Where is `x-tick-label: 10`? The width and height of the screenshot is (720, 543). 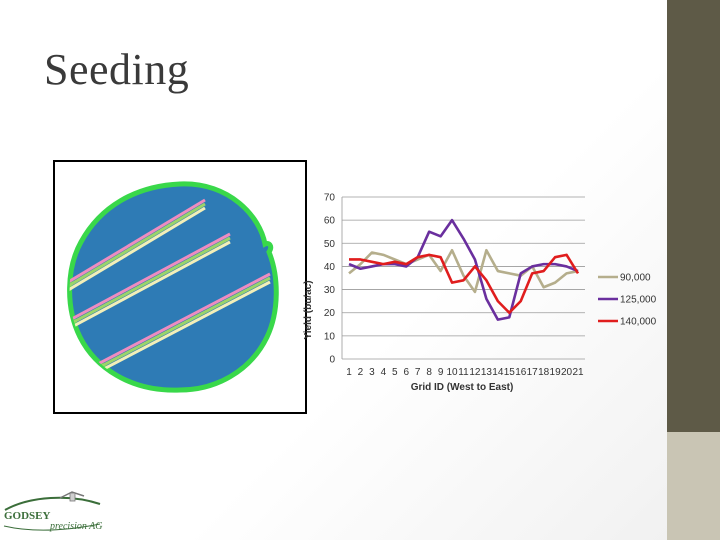
x-tick-label: 10 is located at coordinates (452, 372).